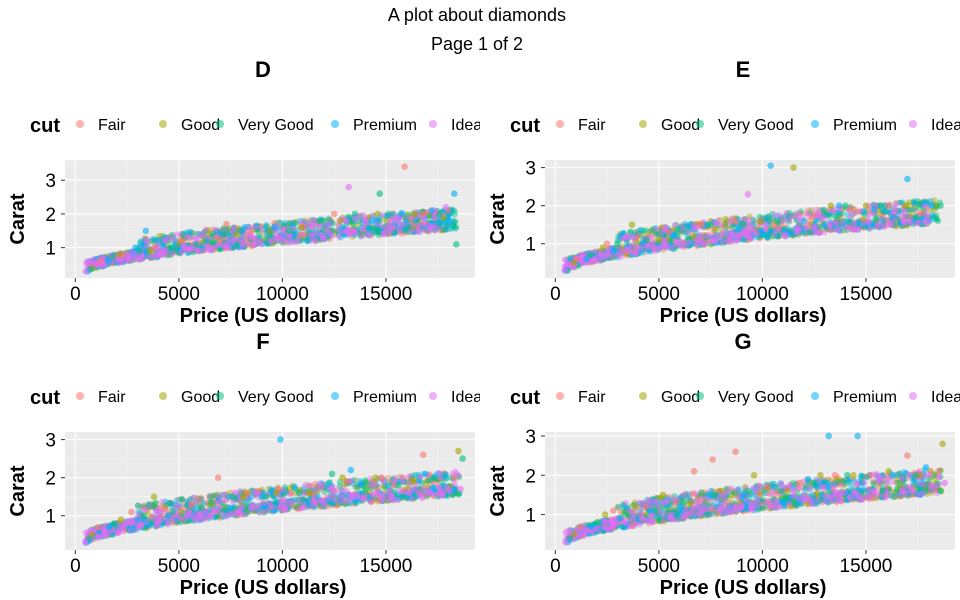  I want to click on legend-label: Fair, so click(112, 397).